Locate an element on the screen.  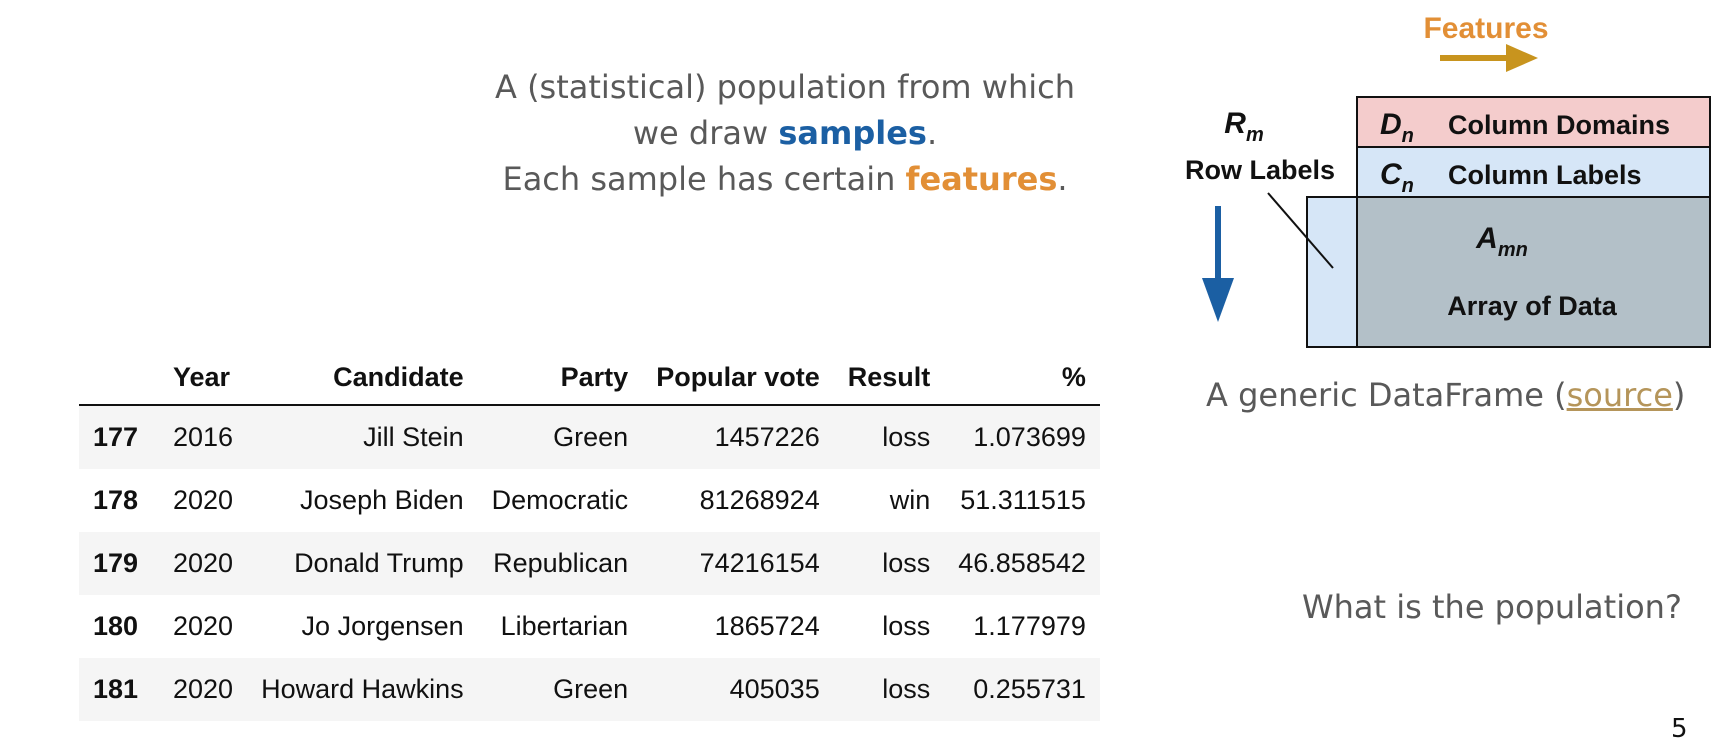
features-label: Features is located at coordinates (1485, 28).